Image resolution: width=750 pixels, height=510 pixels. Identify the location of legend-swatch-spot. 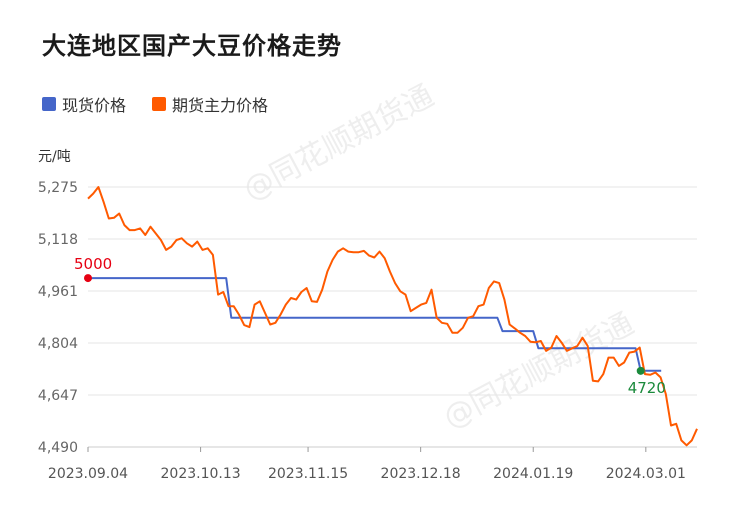
(49, 104).